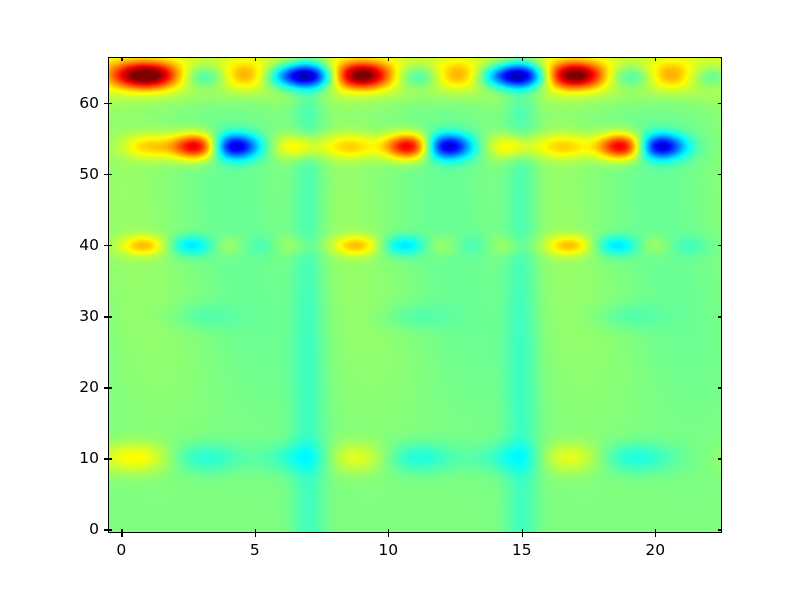  I want to click on x-tick-label-1: 5, so click(254, 550).